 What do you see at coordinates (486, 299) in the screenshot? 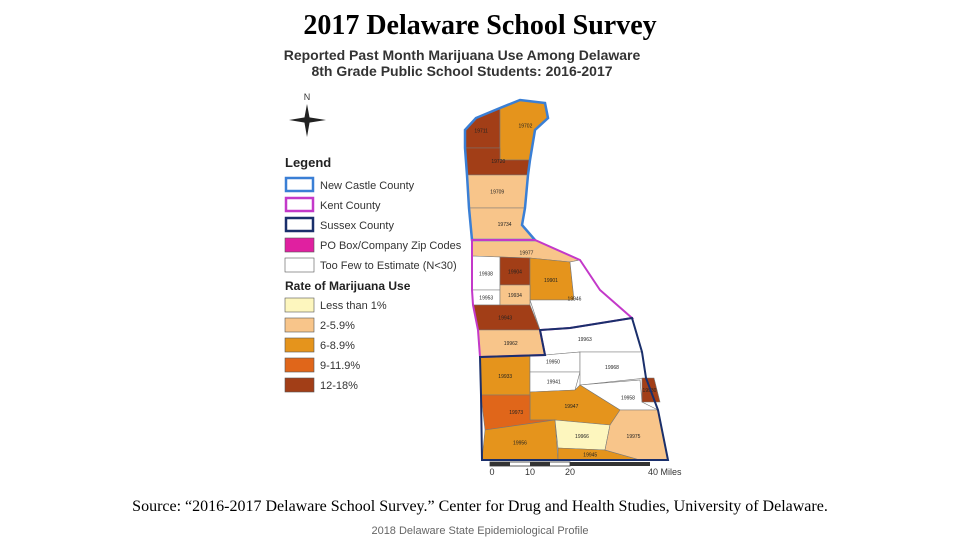
I see `zip-label: 19953` at bounding box center [486, 299].